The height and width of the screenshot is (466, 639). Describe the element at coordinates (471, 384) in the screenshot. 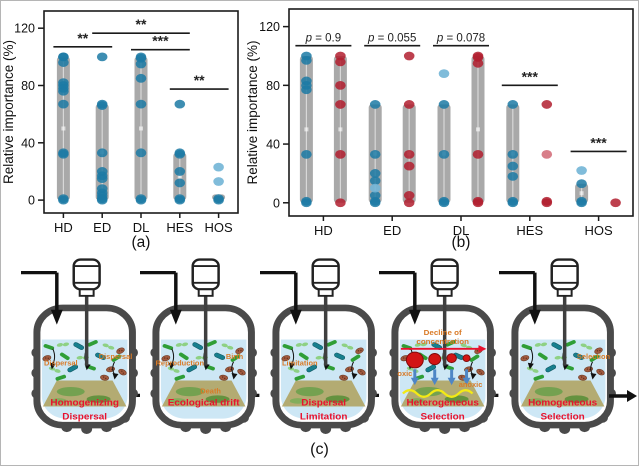

I see `reactor-annotation-right: anoxic` at that location.